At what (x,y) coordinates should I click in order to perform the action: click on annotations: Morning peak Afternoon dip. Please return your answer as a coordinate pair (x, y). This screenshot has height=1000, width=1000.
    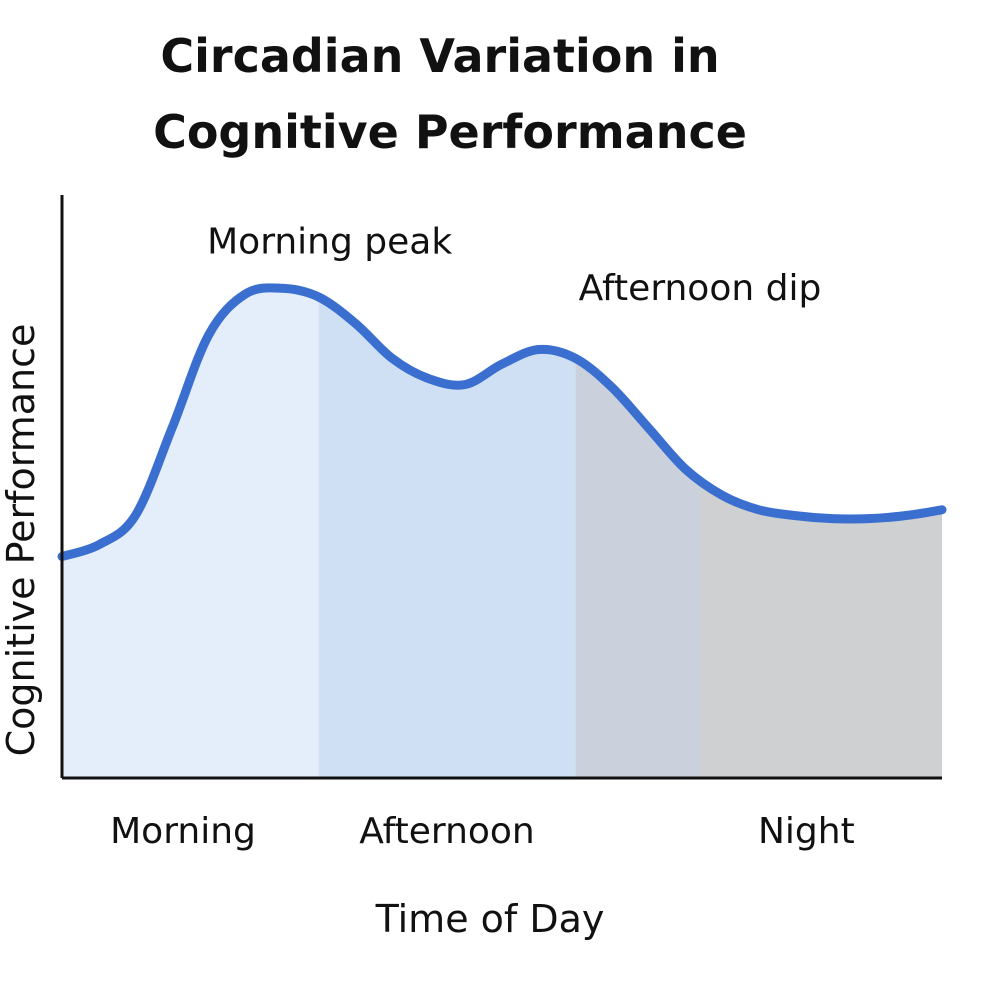
    Looking at the image, I should click on (514, 265).